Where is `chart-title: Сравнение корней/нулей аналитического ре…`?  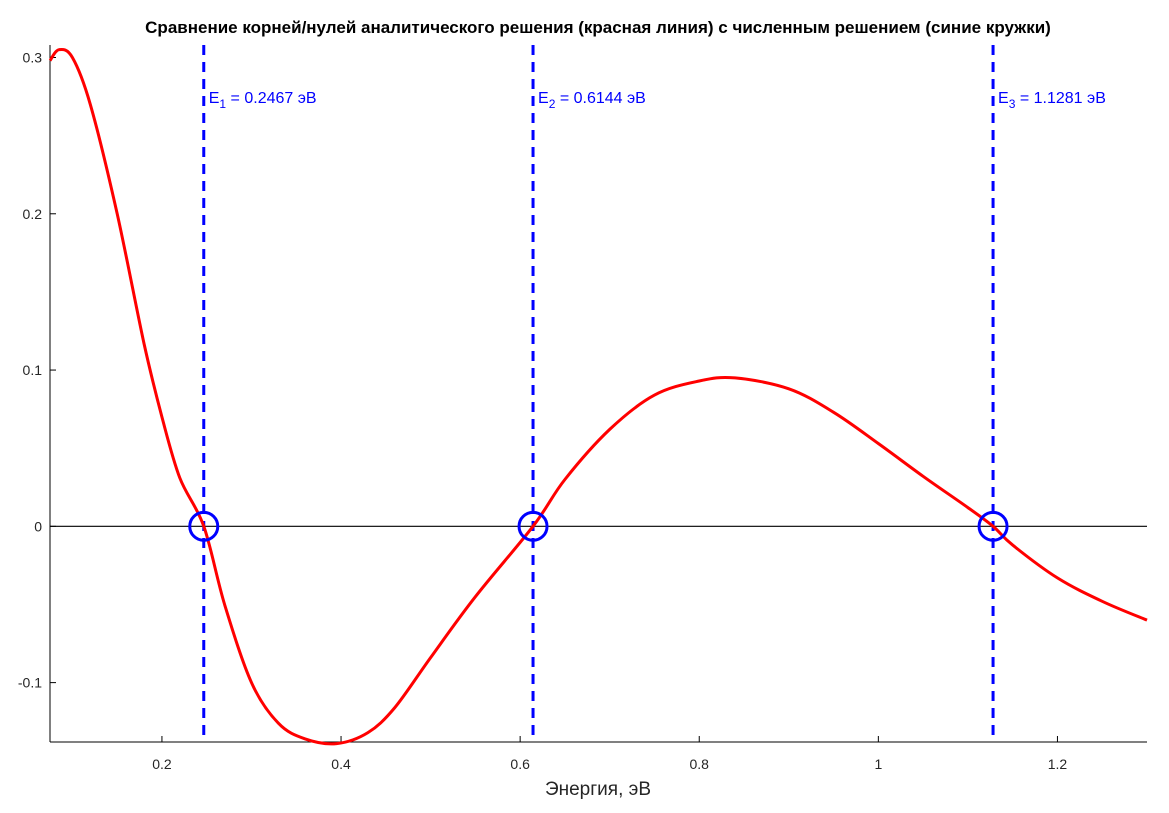
chart-title: Сравнение корней/нулей аналитического ре… is located at coordinates (598, 27).